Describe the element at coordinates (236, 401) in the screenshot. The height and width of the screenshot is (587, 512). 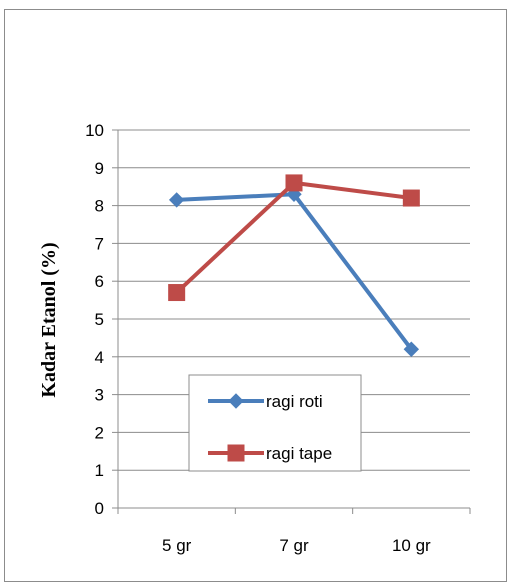
I see `legend-marker-ragi-roti` at that location.